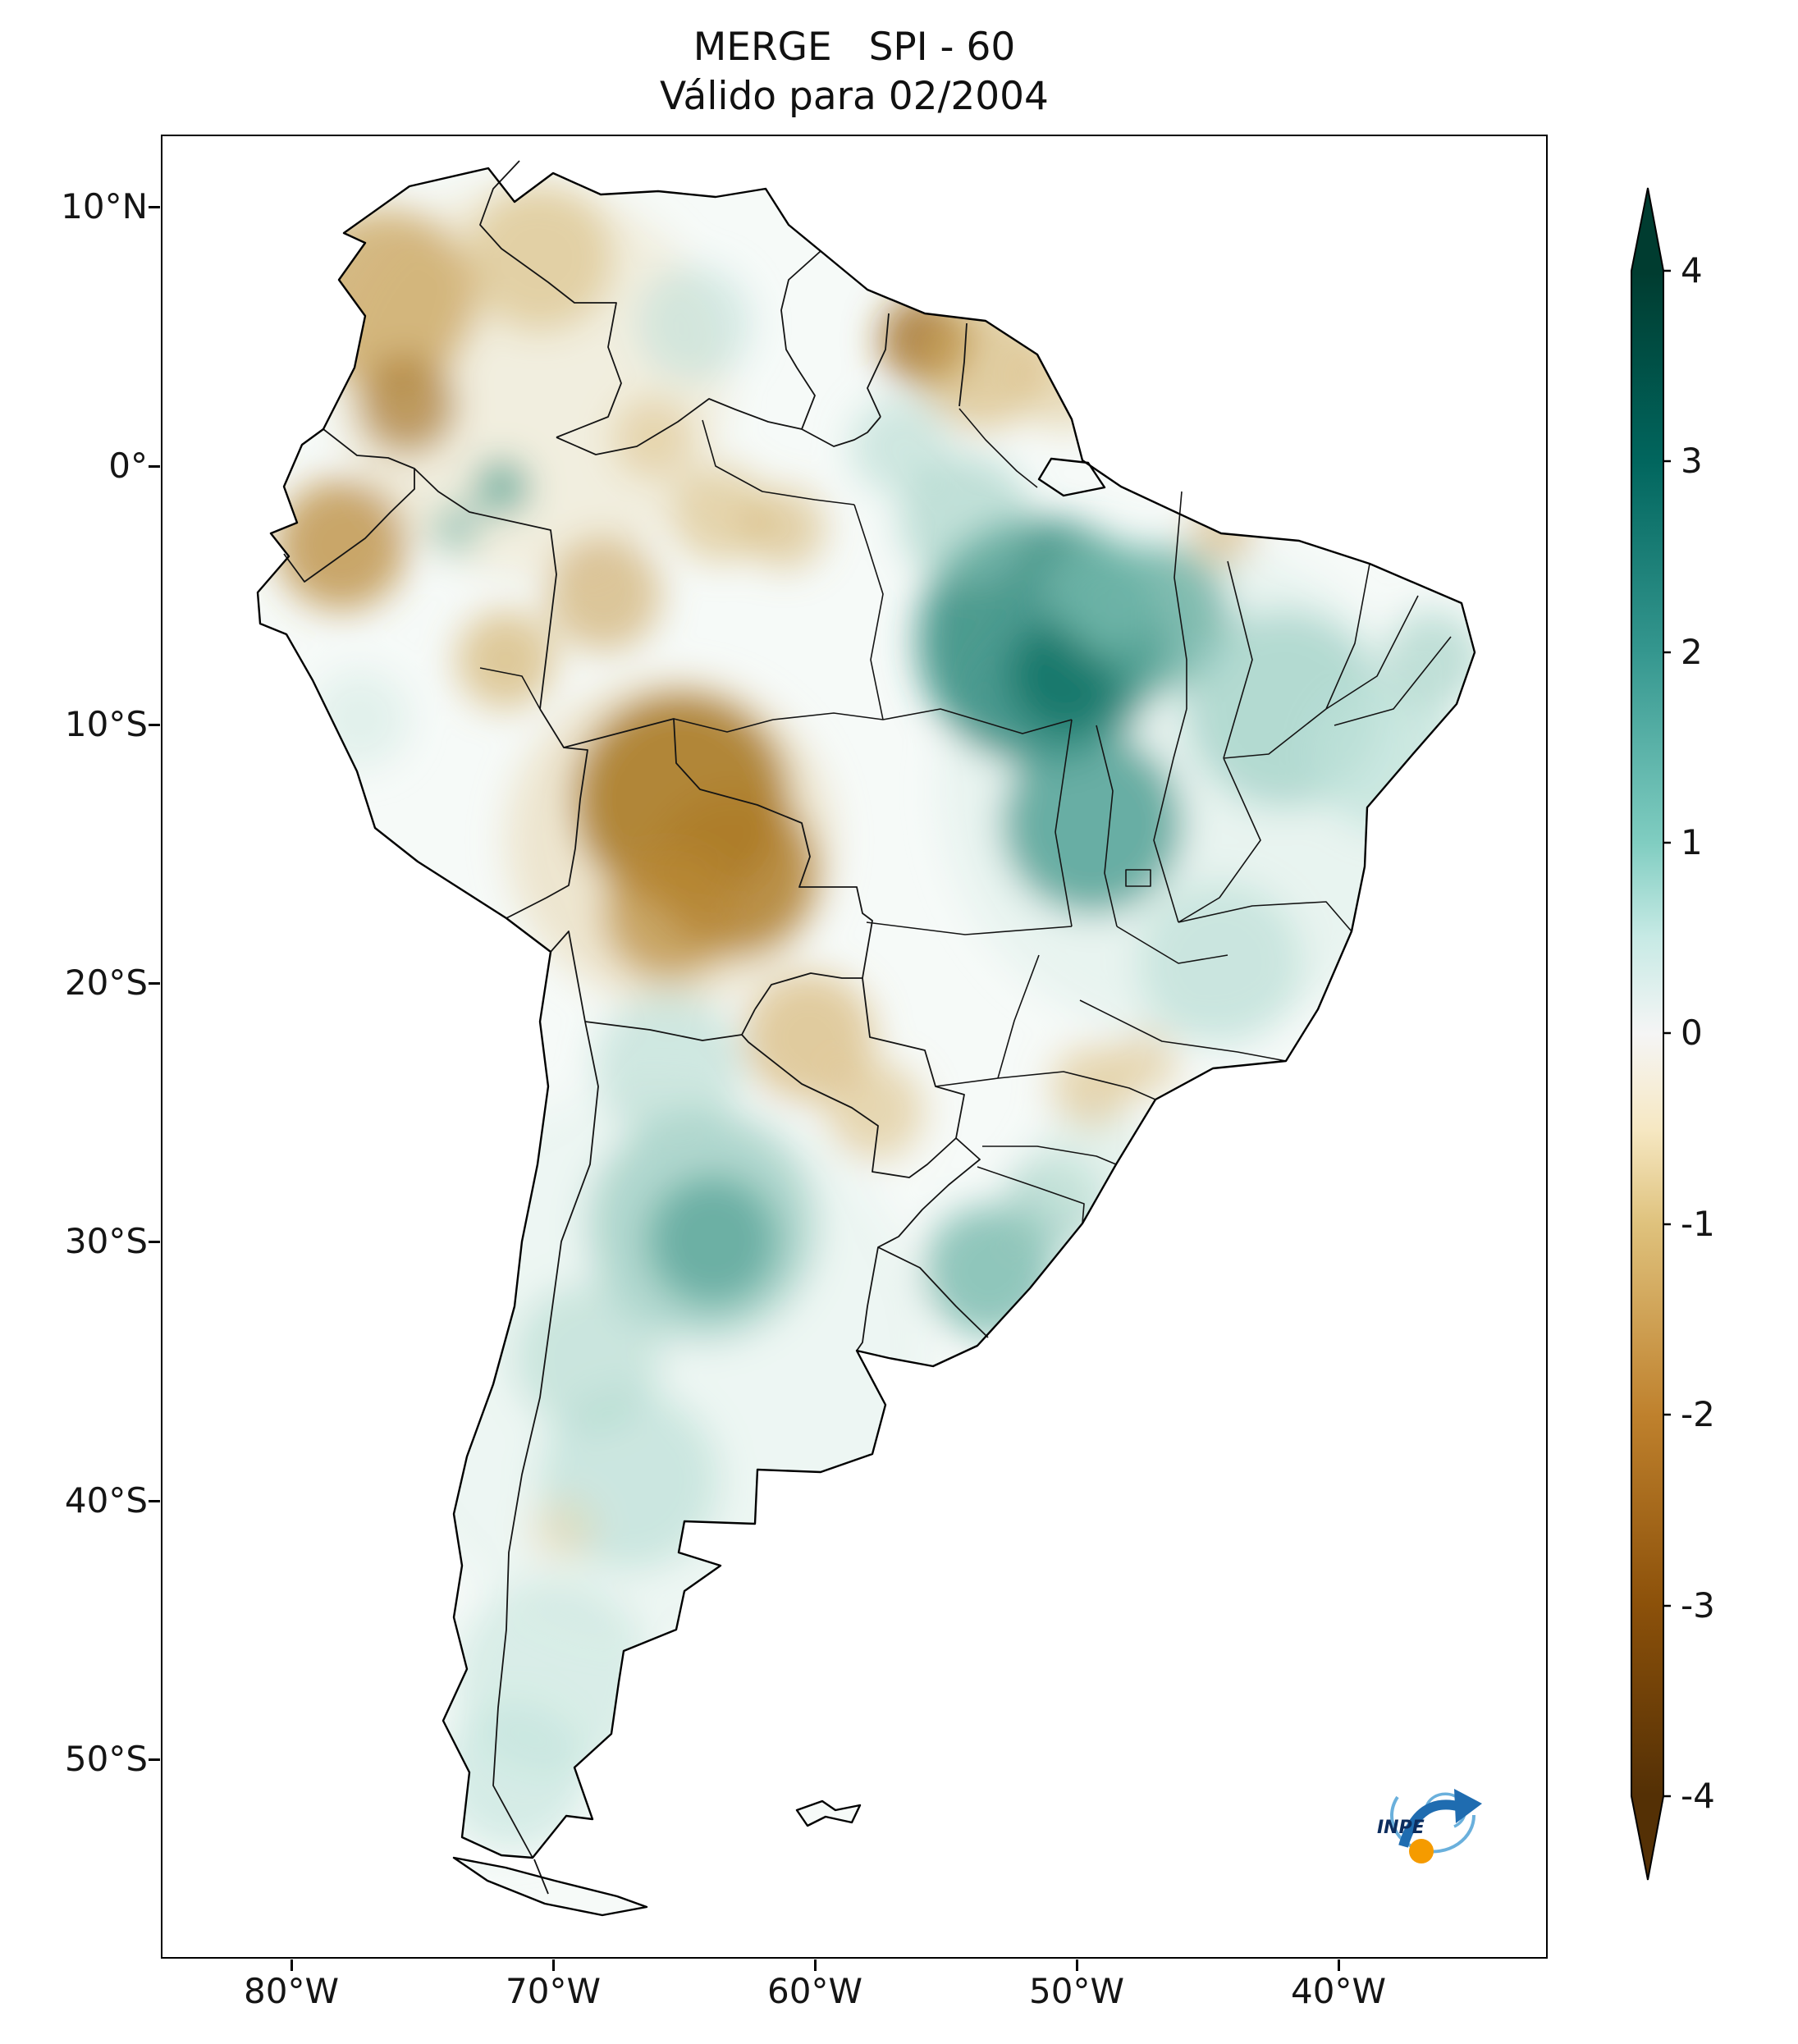 The height and width of the screenshot is (2044, 1798). I want to click on colorbar-tick-label: 2, so click(1692, 652).